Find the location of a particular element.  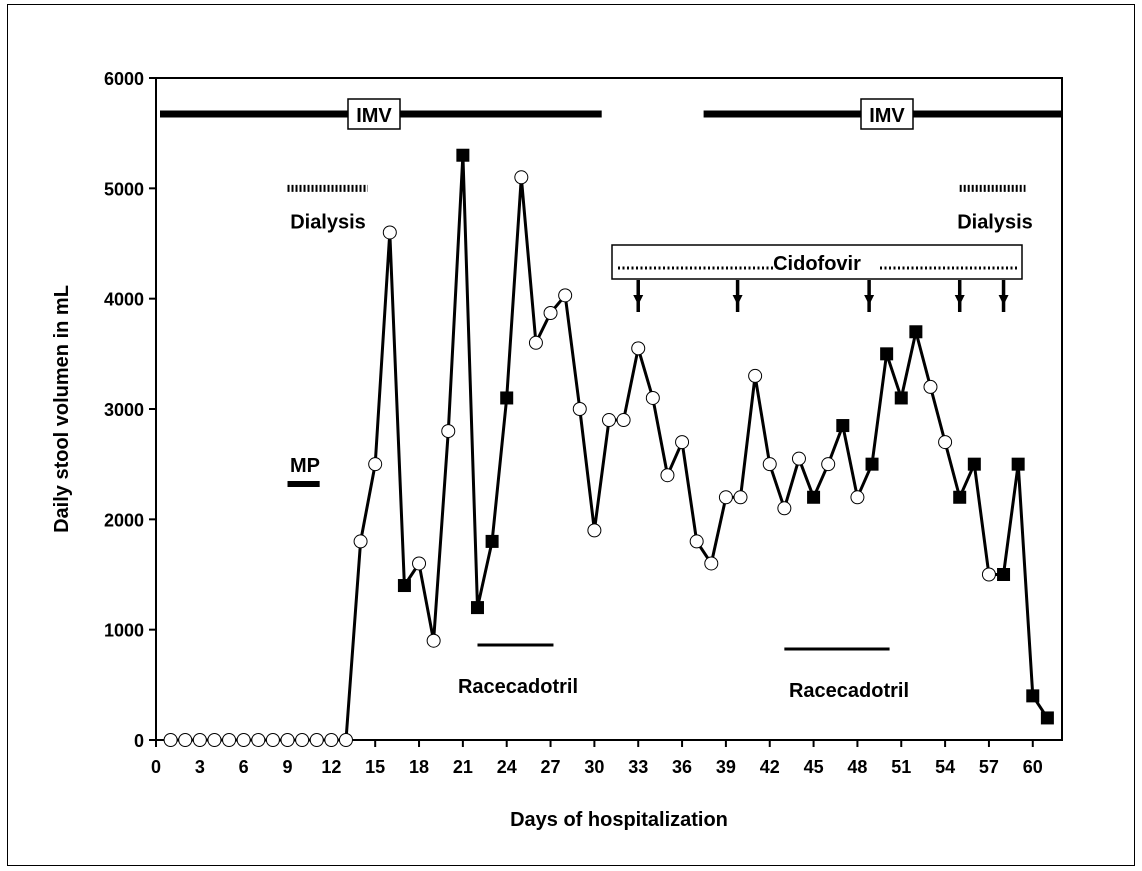

x-tick-label: 6 is located at coordinates (244, 767).